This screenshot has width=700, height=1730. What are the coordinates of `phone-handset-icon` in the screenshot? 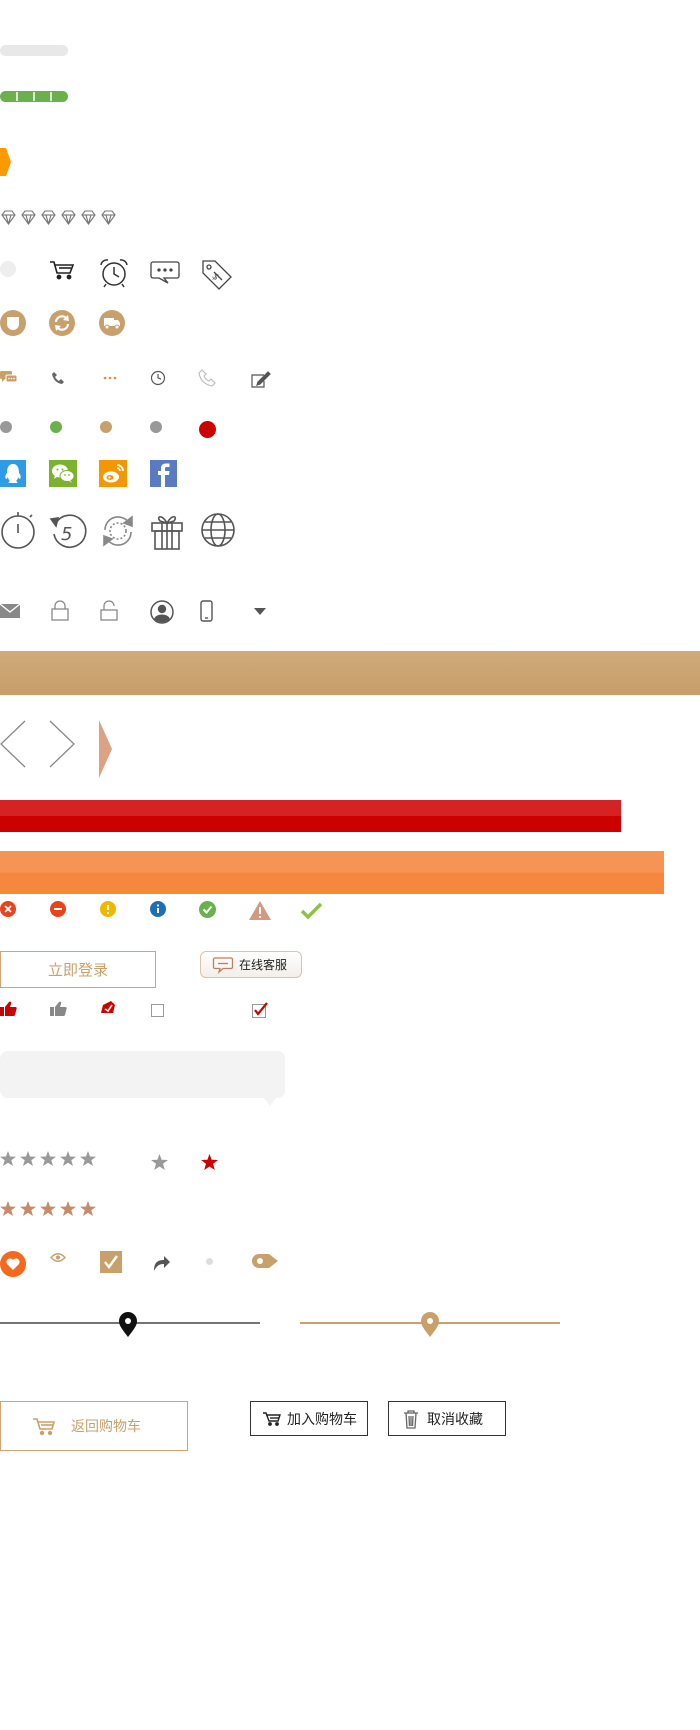 It's located at (58, 378).